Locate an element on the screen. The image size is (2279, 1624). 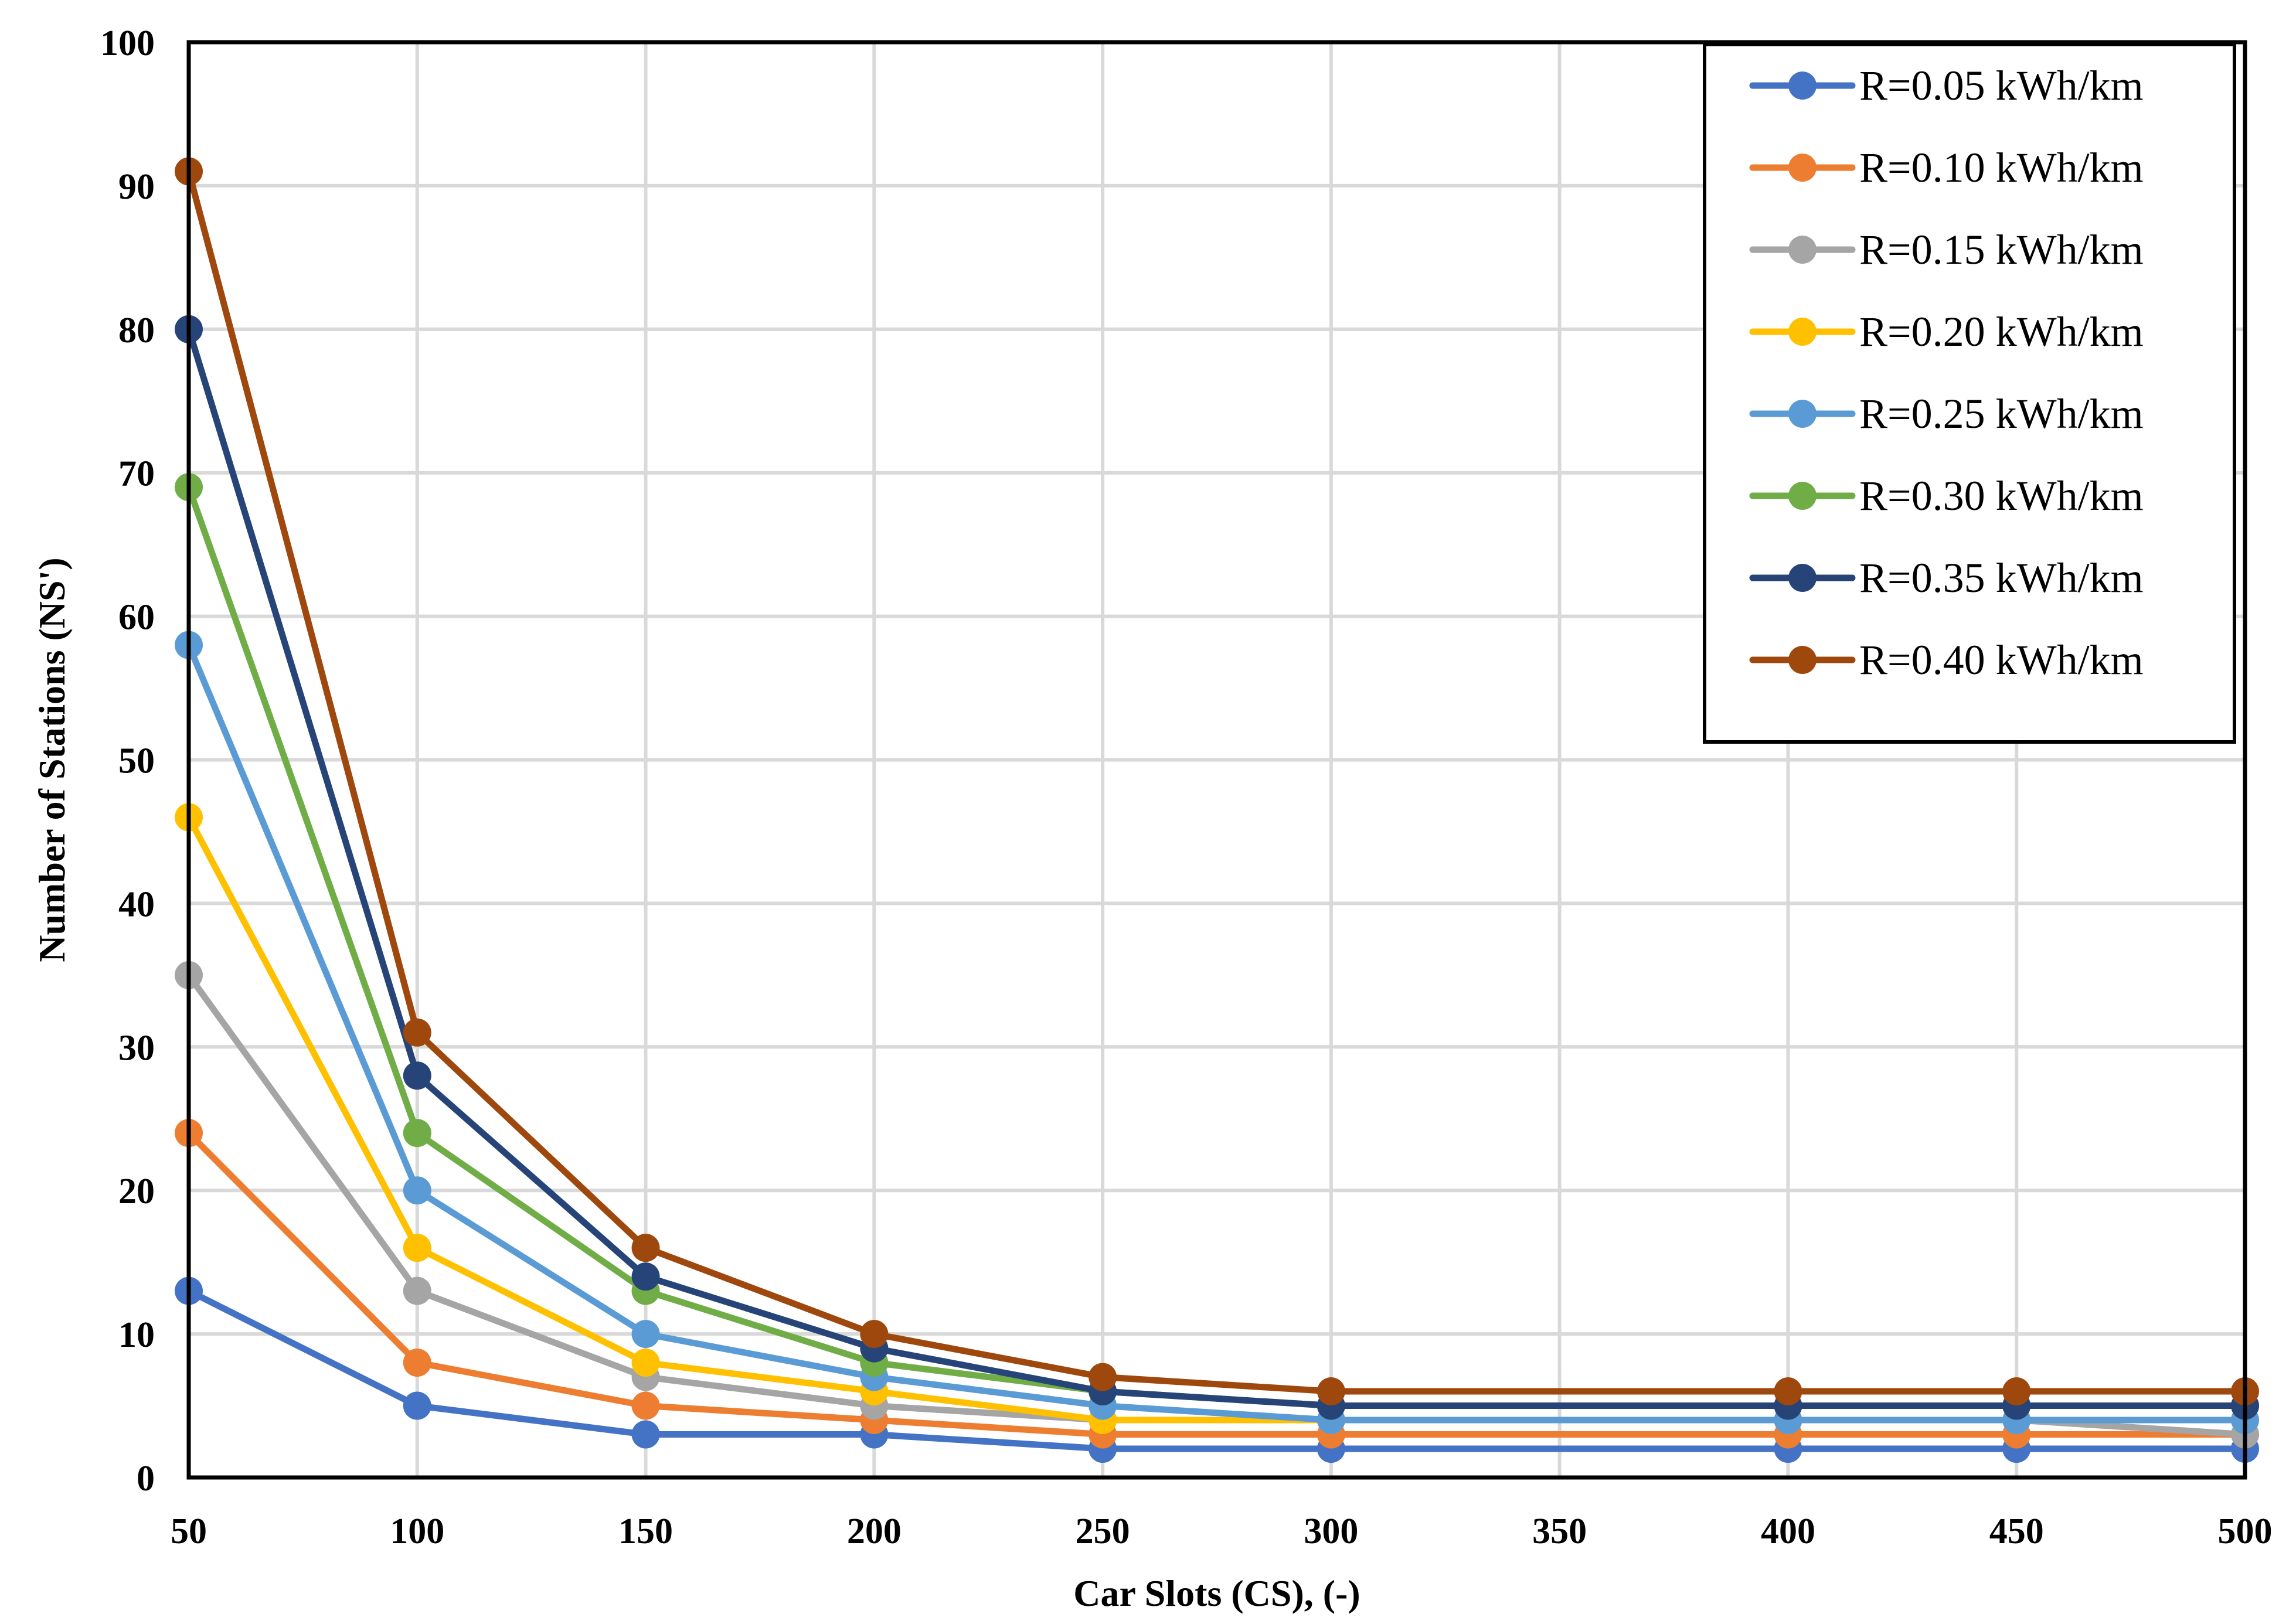
y-axis: 0 10 20 30 40 50 60 70 80 90 100 is located at coordinates (128, 761).